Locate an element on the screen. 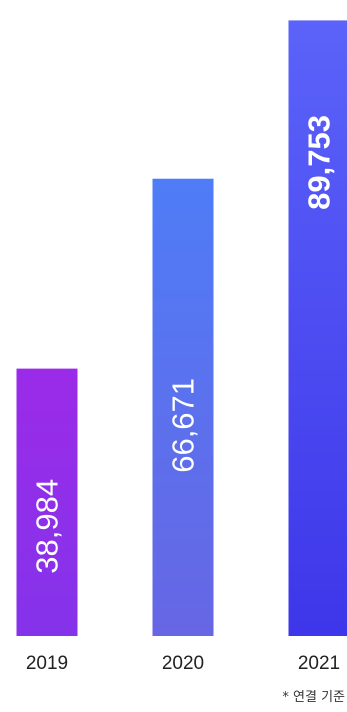  x-tick-label-2019: 2019 is located at coordinates (47, 663).